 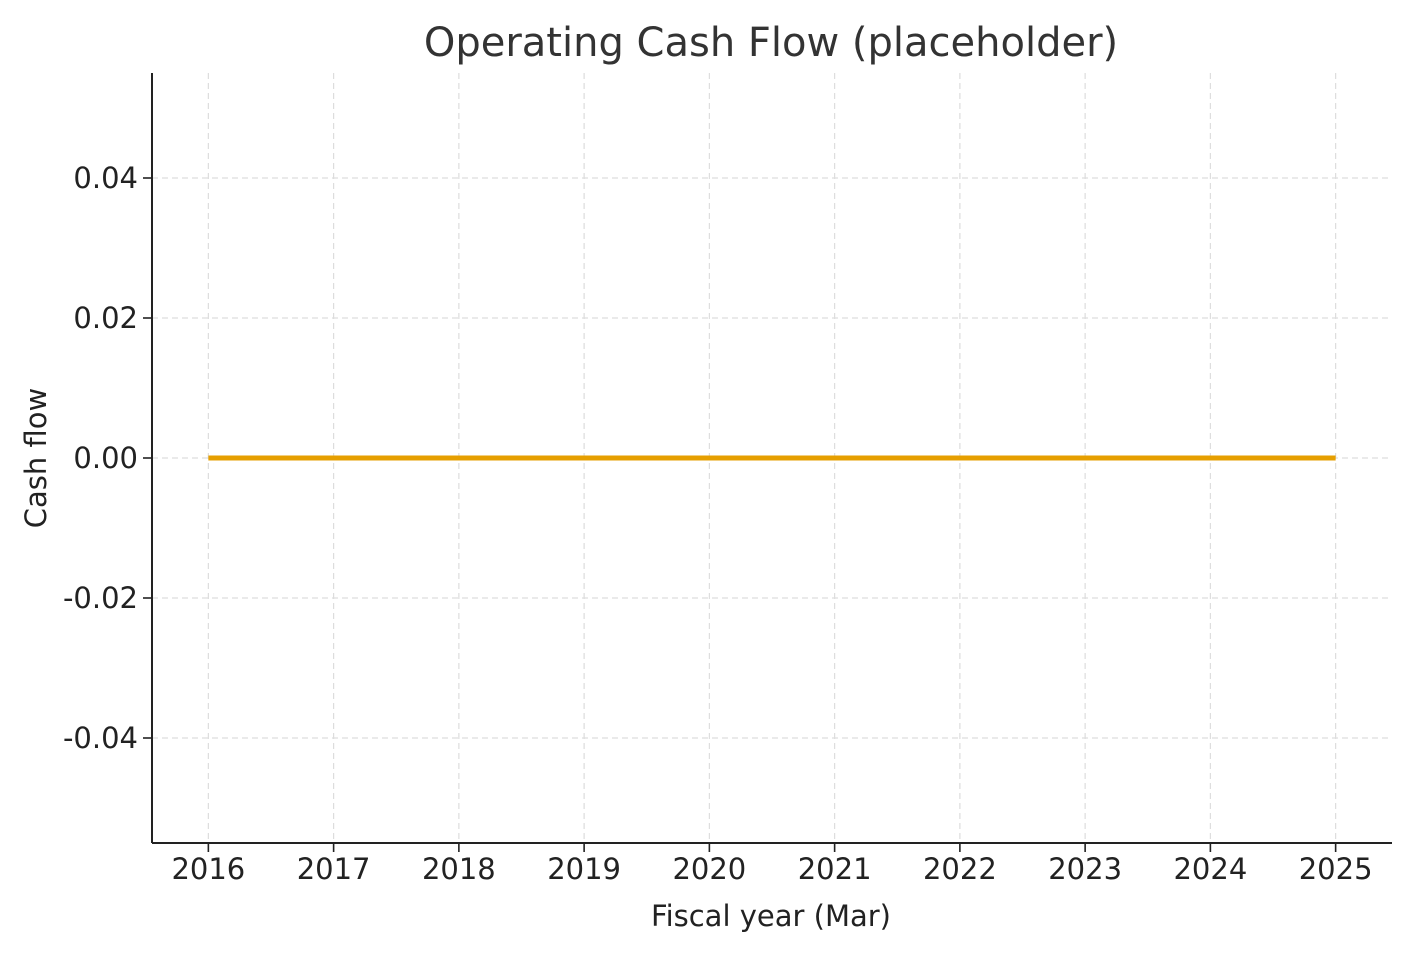 I want to click on x-tick-label: 2016, so click(x=208, y=869).